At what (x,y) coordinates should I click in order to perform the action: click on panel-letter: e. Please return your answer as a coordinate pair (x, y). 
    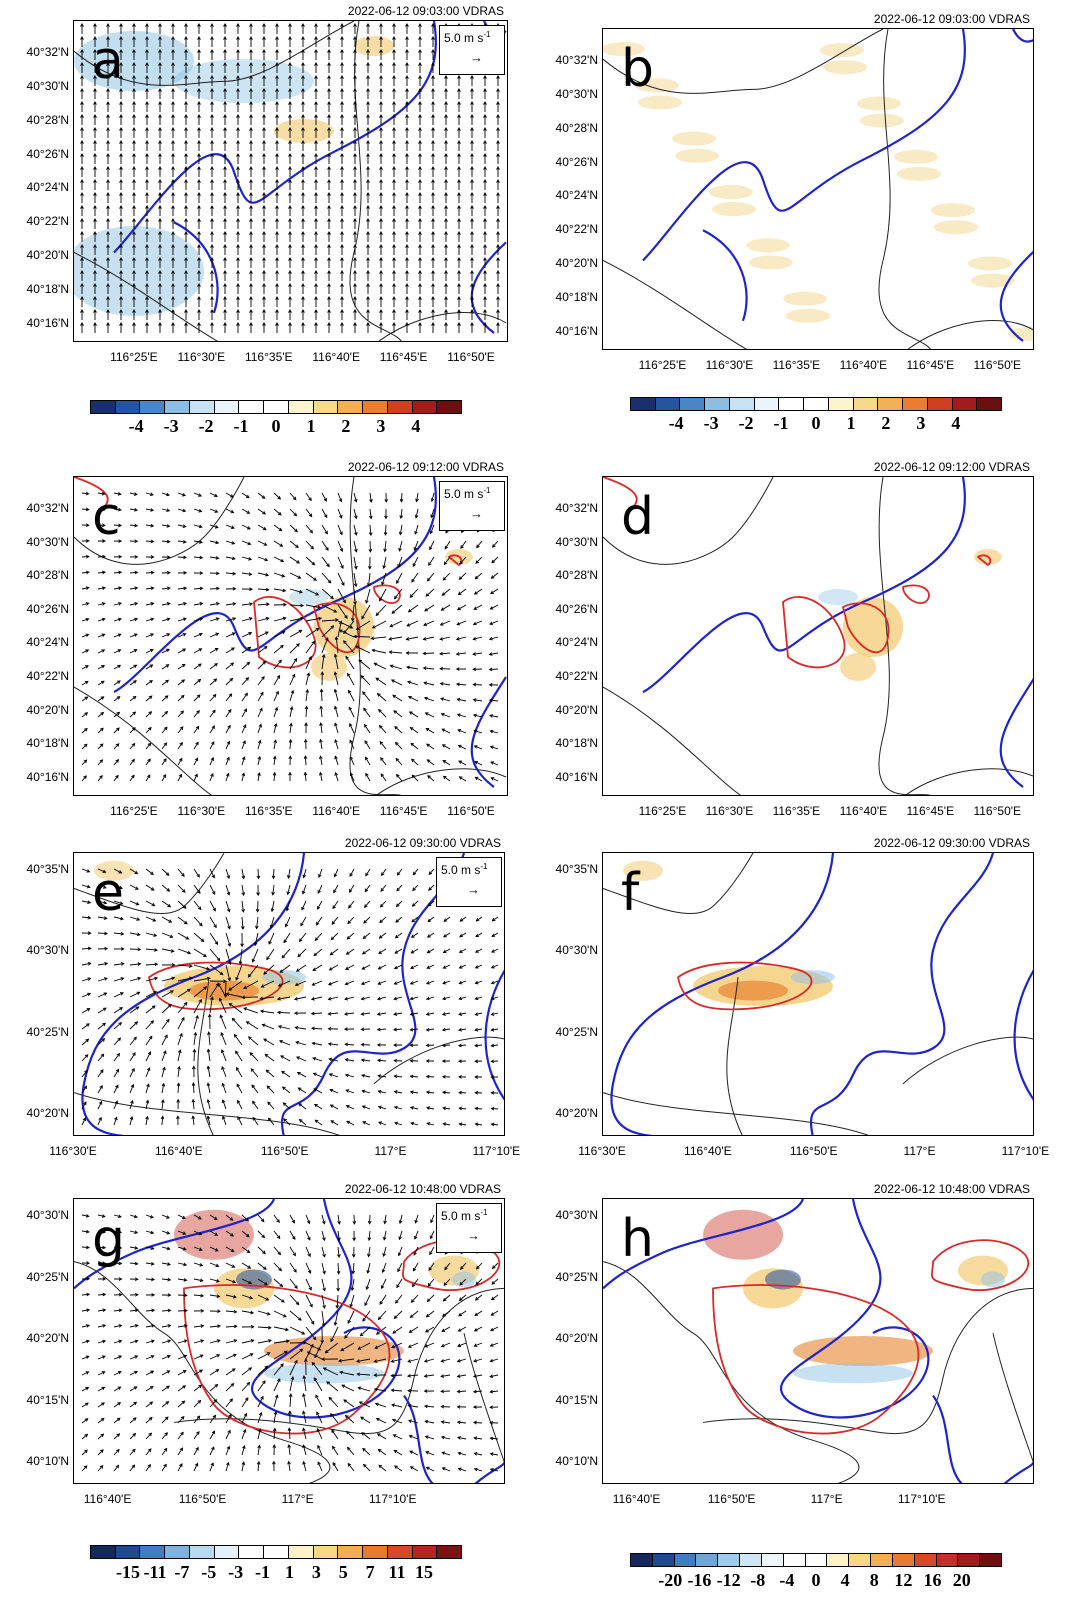
    Looking at the image, I should click on (108, 893).